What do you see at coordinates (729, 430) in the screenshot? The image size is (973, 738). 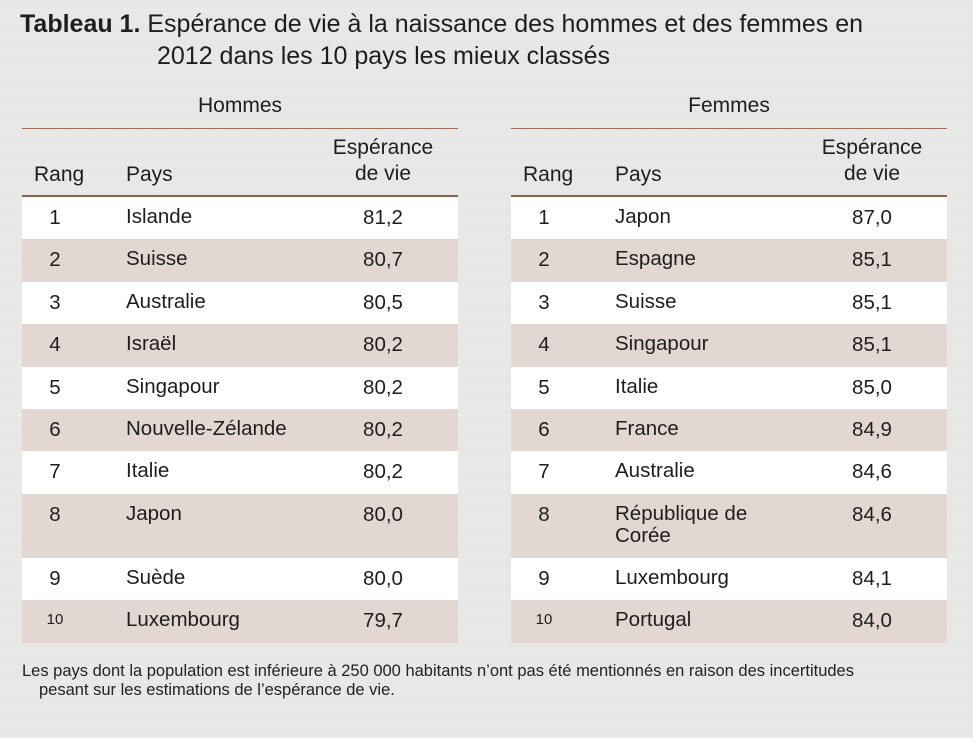 I see `table-row: 6 France 84,9` at bounding box center [729, 430].